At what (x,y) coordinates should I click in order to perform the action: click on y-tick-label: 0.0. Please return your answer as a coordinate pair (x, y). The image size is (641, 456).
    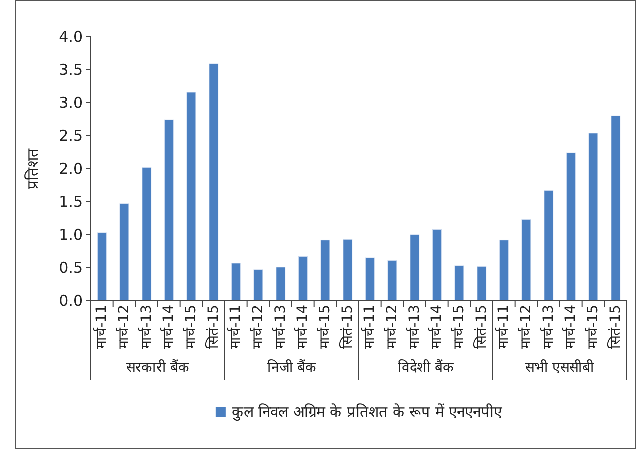
    Looking at the image, I should click on (71, 301).